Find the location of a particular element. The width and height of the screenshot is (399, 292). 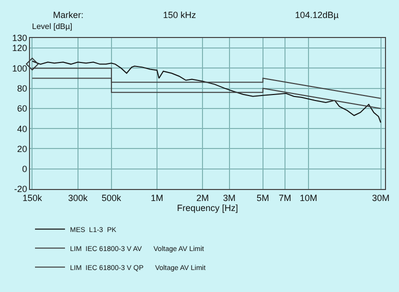

text: 150 kHz is located at coordinates (180, 15).